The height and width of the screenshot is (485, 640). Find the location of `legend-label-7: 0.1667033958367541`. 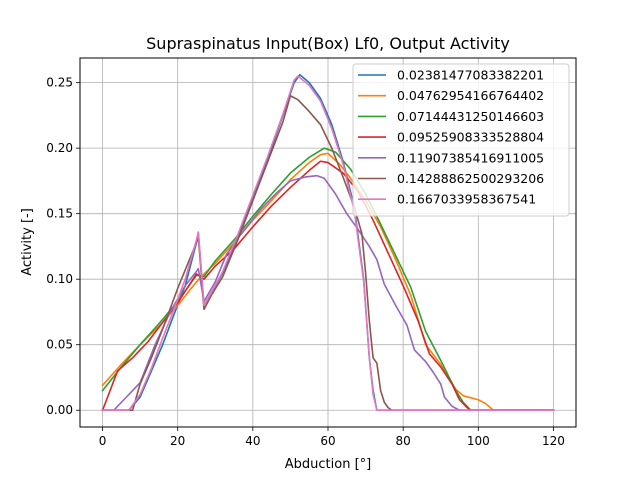

legend-label-7: 0.1667033958367541 is located at coordinates (466, 199).